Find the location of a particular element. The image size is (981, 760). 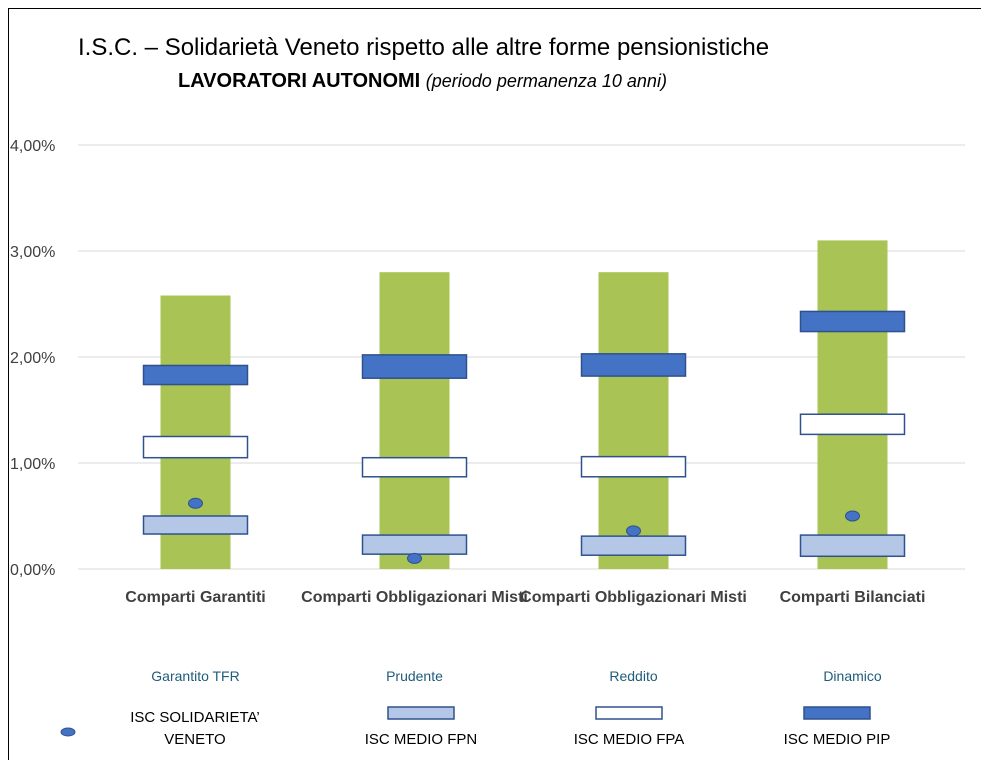

x-tick-label: Comparti Bilanciati is located at coordinates (852, 597).